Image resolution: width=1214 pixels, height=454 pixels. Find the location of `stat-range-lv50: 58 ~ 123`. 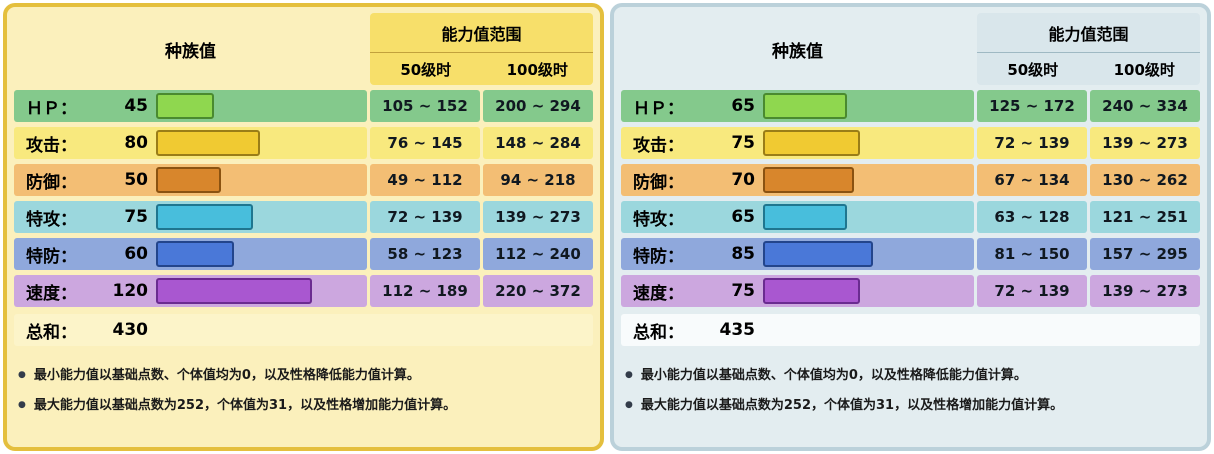

stat-range-lv50: 58 ~ 123 is located at coordinates (425, 254).